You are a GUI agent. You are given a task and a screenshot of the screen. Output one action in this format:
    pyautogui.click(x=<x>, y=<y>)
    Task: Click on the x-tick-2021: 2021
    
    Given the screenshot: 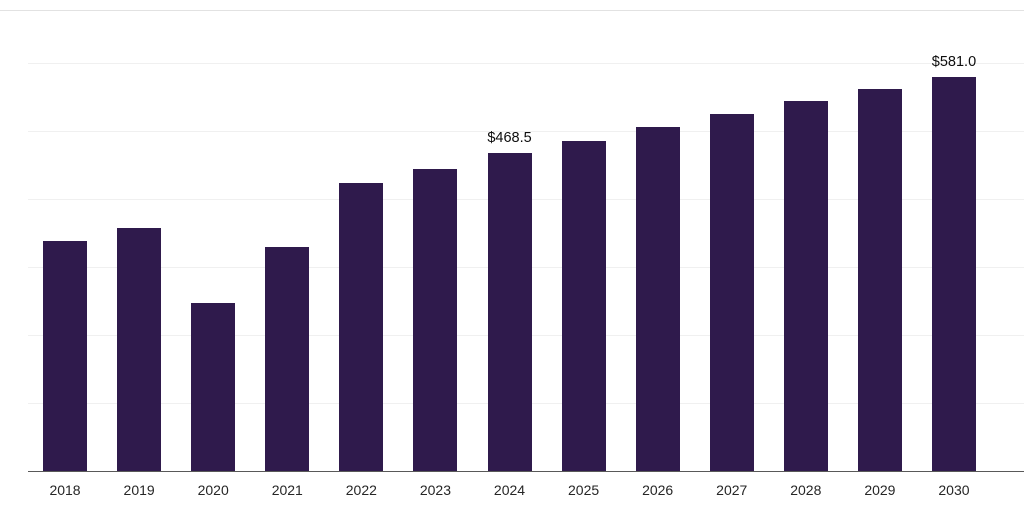 What is the action you would take?
    pyautogui.click(x=287, y=490)
    